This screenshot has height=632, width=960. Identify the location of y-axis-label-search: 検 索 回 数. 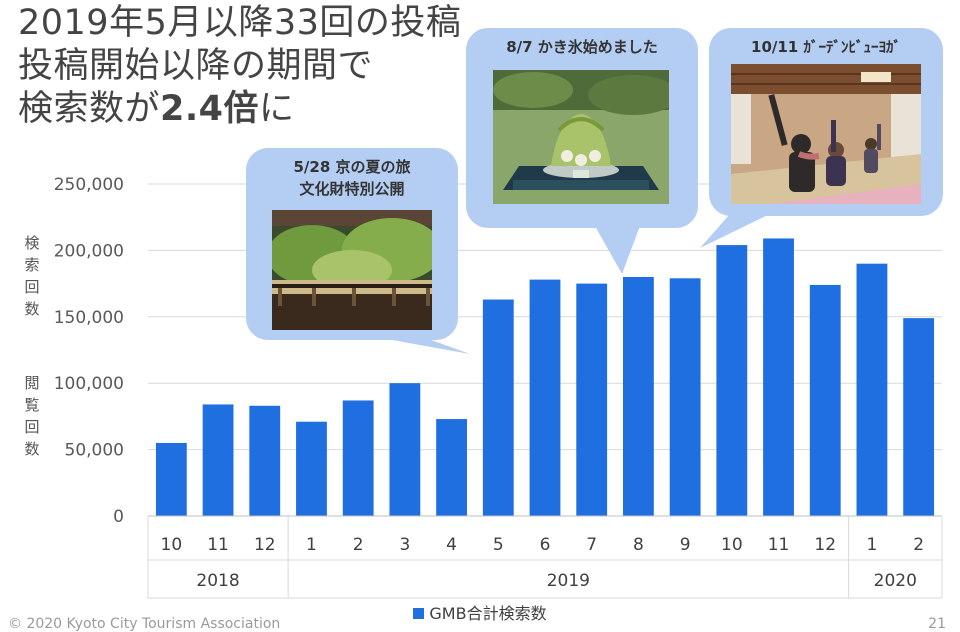
(32, 276).